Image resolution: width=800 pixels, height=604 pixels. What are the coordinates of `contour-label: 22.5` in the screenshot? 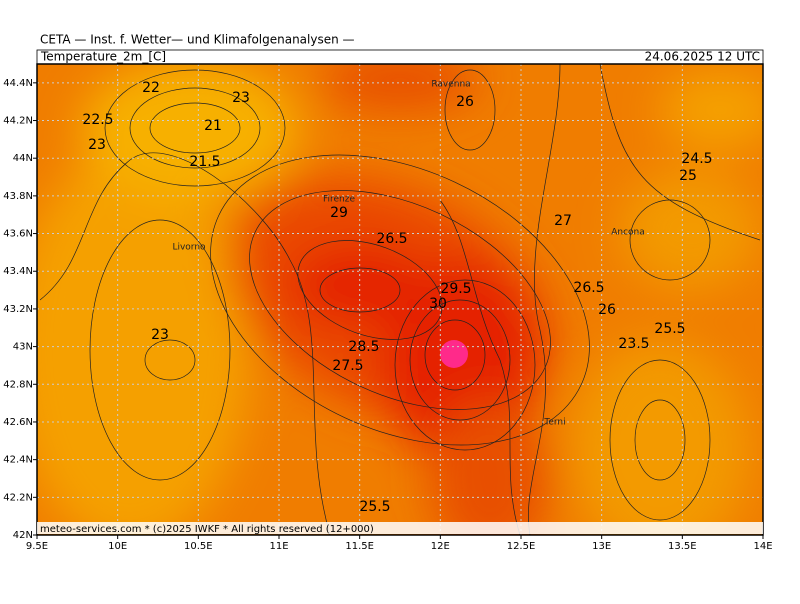 It's located at (97, 120).